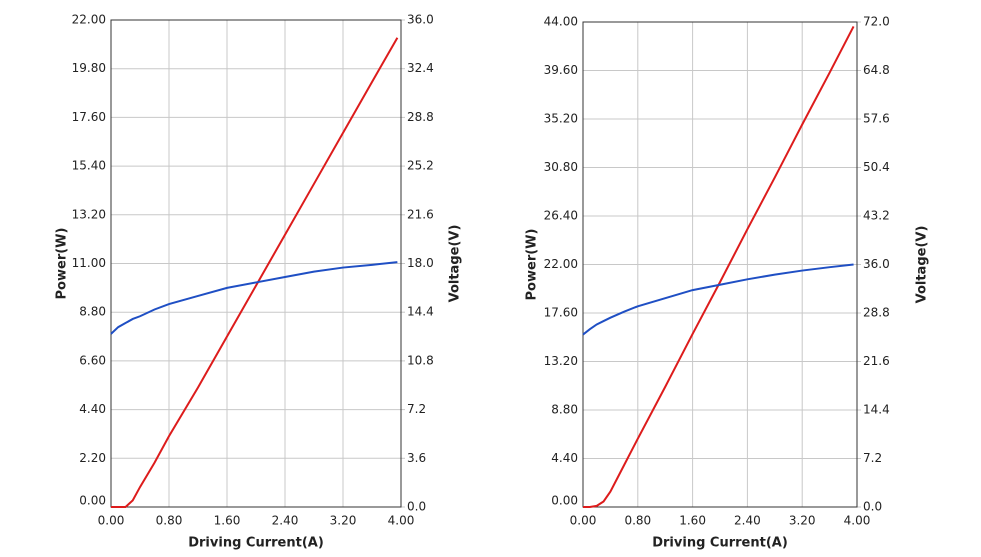  I want to click on y-tick-label: 2.20, so click(92, 458).